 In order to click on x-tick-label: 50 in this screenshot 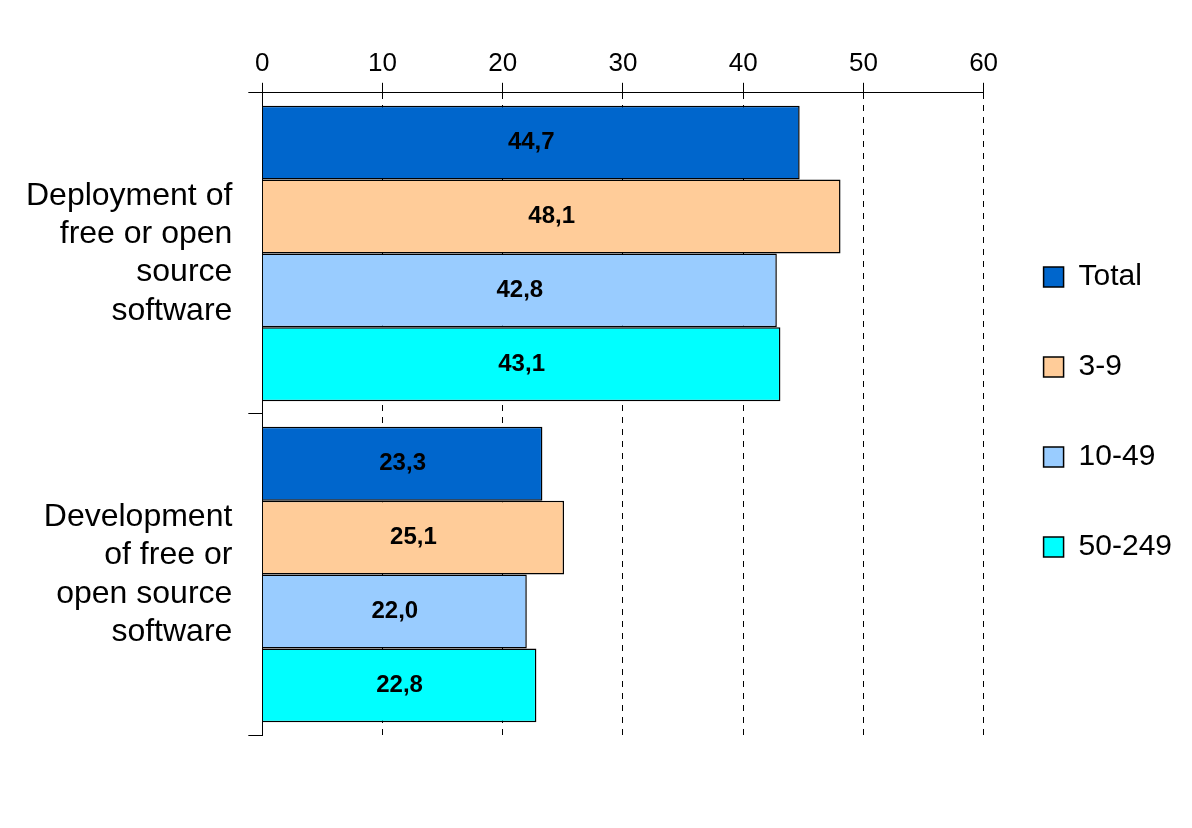, I will do `click(863, 62)`.